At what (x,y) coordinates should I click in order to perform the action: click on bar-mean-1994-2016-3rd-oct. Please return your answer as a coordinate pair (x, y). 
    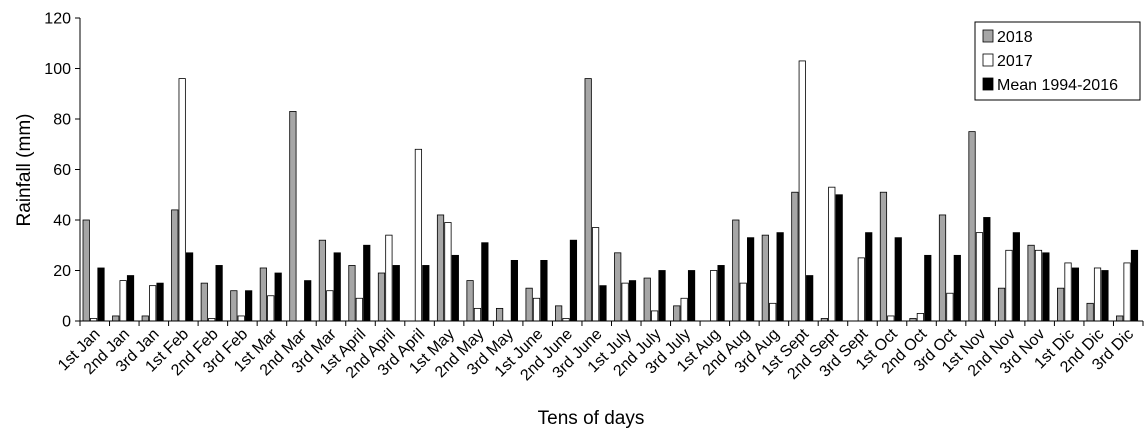
    Looking at the image, I should click on (957, 288).